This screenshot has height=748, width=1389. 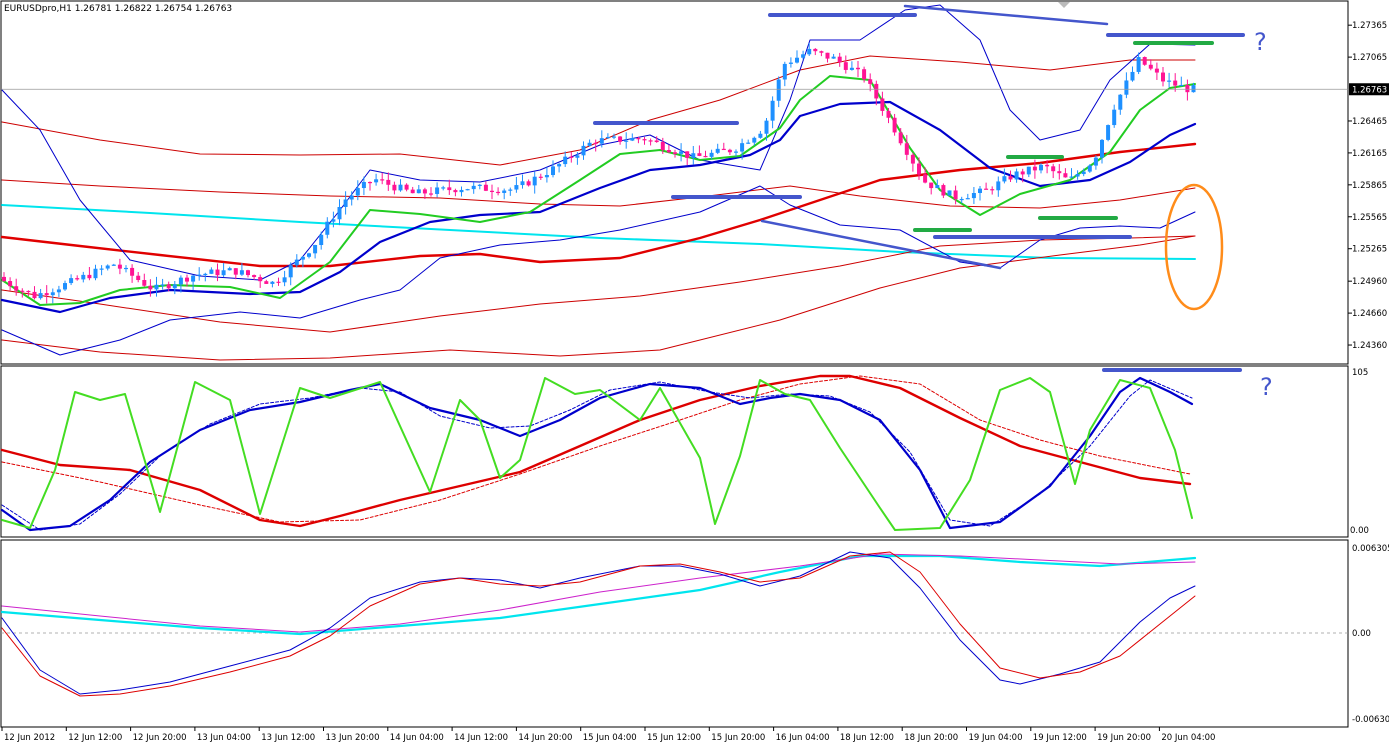 I want to click on trendline-lower, so click(x=881, y=244).